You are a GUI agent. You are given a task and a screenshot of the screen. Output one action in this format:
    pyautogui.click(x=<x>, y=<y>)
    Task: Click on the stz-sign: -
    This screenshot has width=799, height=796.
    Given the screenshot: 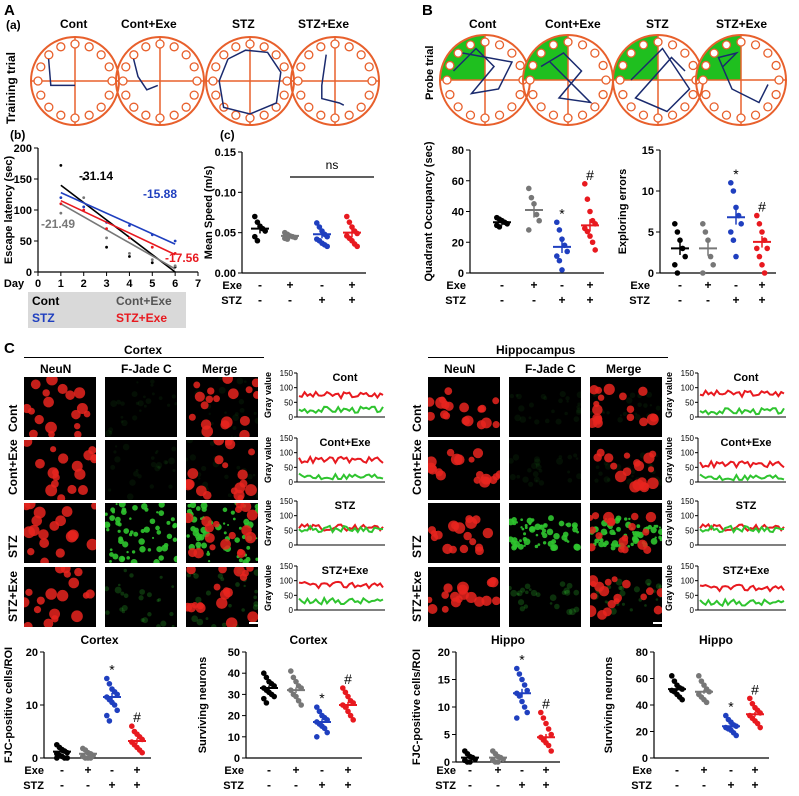 What is the action you would take?
    pyautogui.click(x=290, y=300)
    